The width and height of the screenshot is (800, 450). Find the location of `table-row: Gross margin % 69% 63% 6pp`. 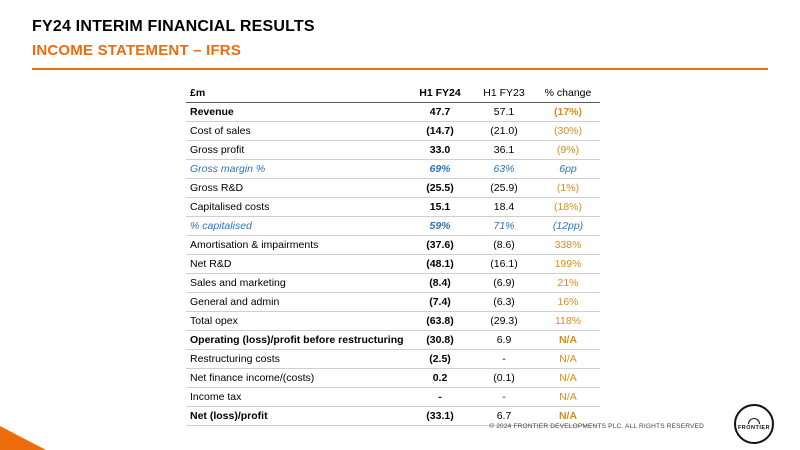

table-row: Gross margin % 69% 63% 6pp is located at coordinates (393, 169).